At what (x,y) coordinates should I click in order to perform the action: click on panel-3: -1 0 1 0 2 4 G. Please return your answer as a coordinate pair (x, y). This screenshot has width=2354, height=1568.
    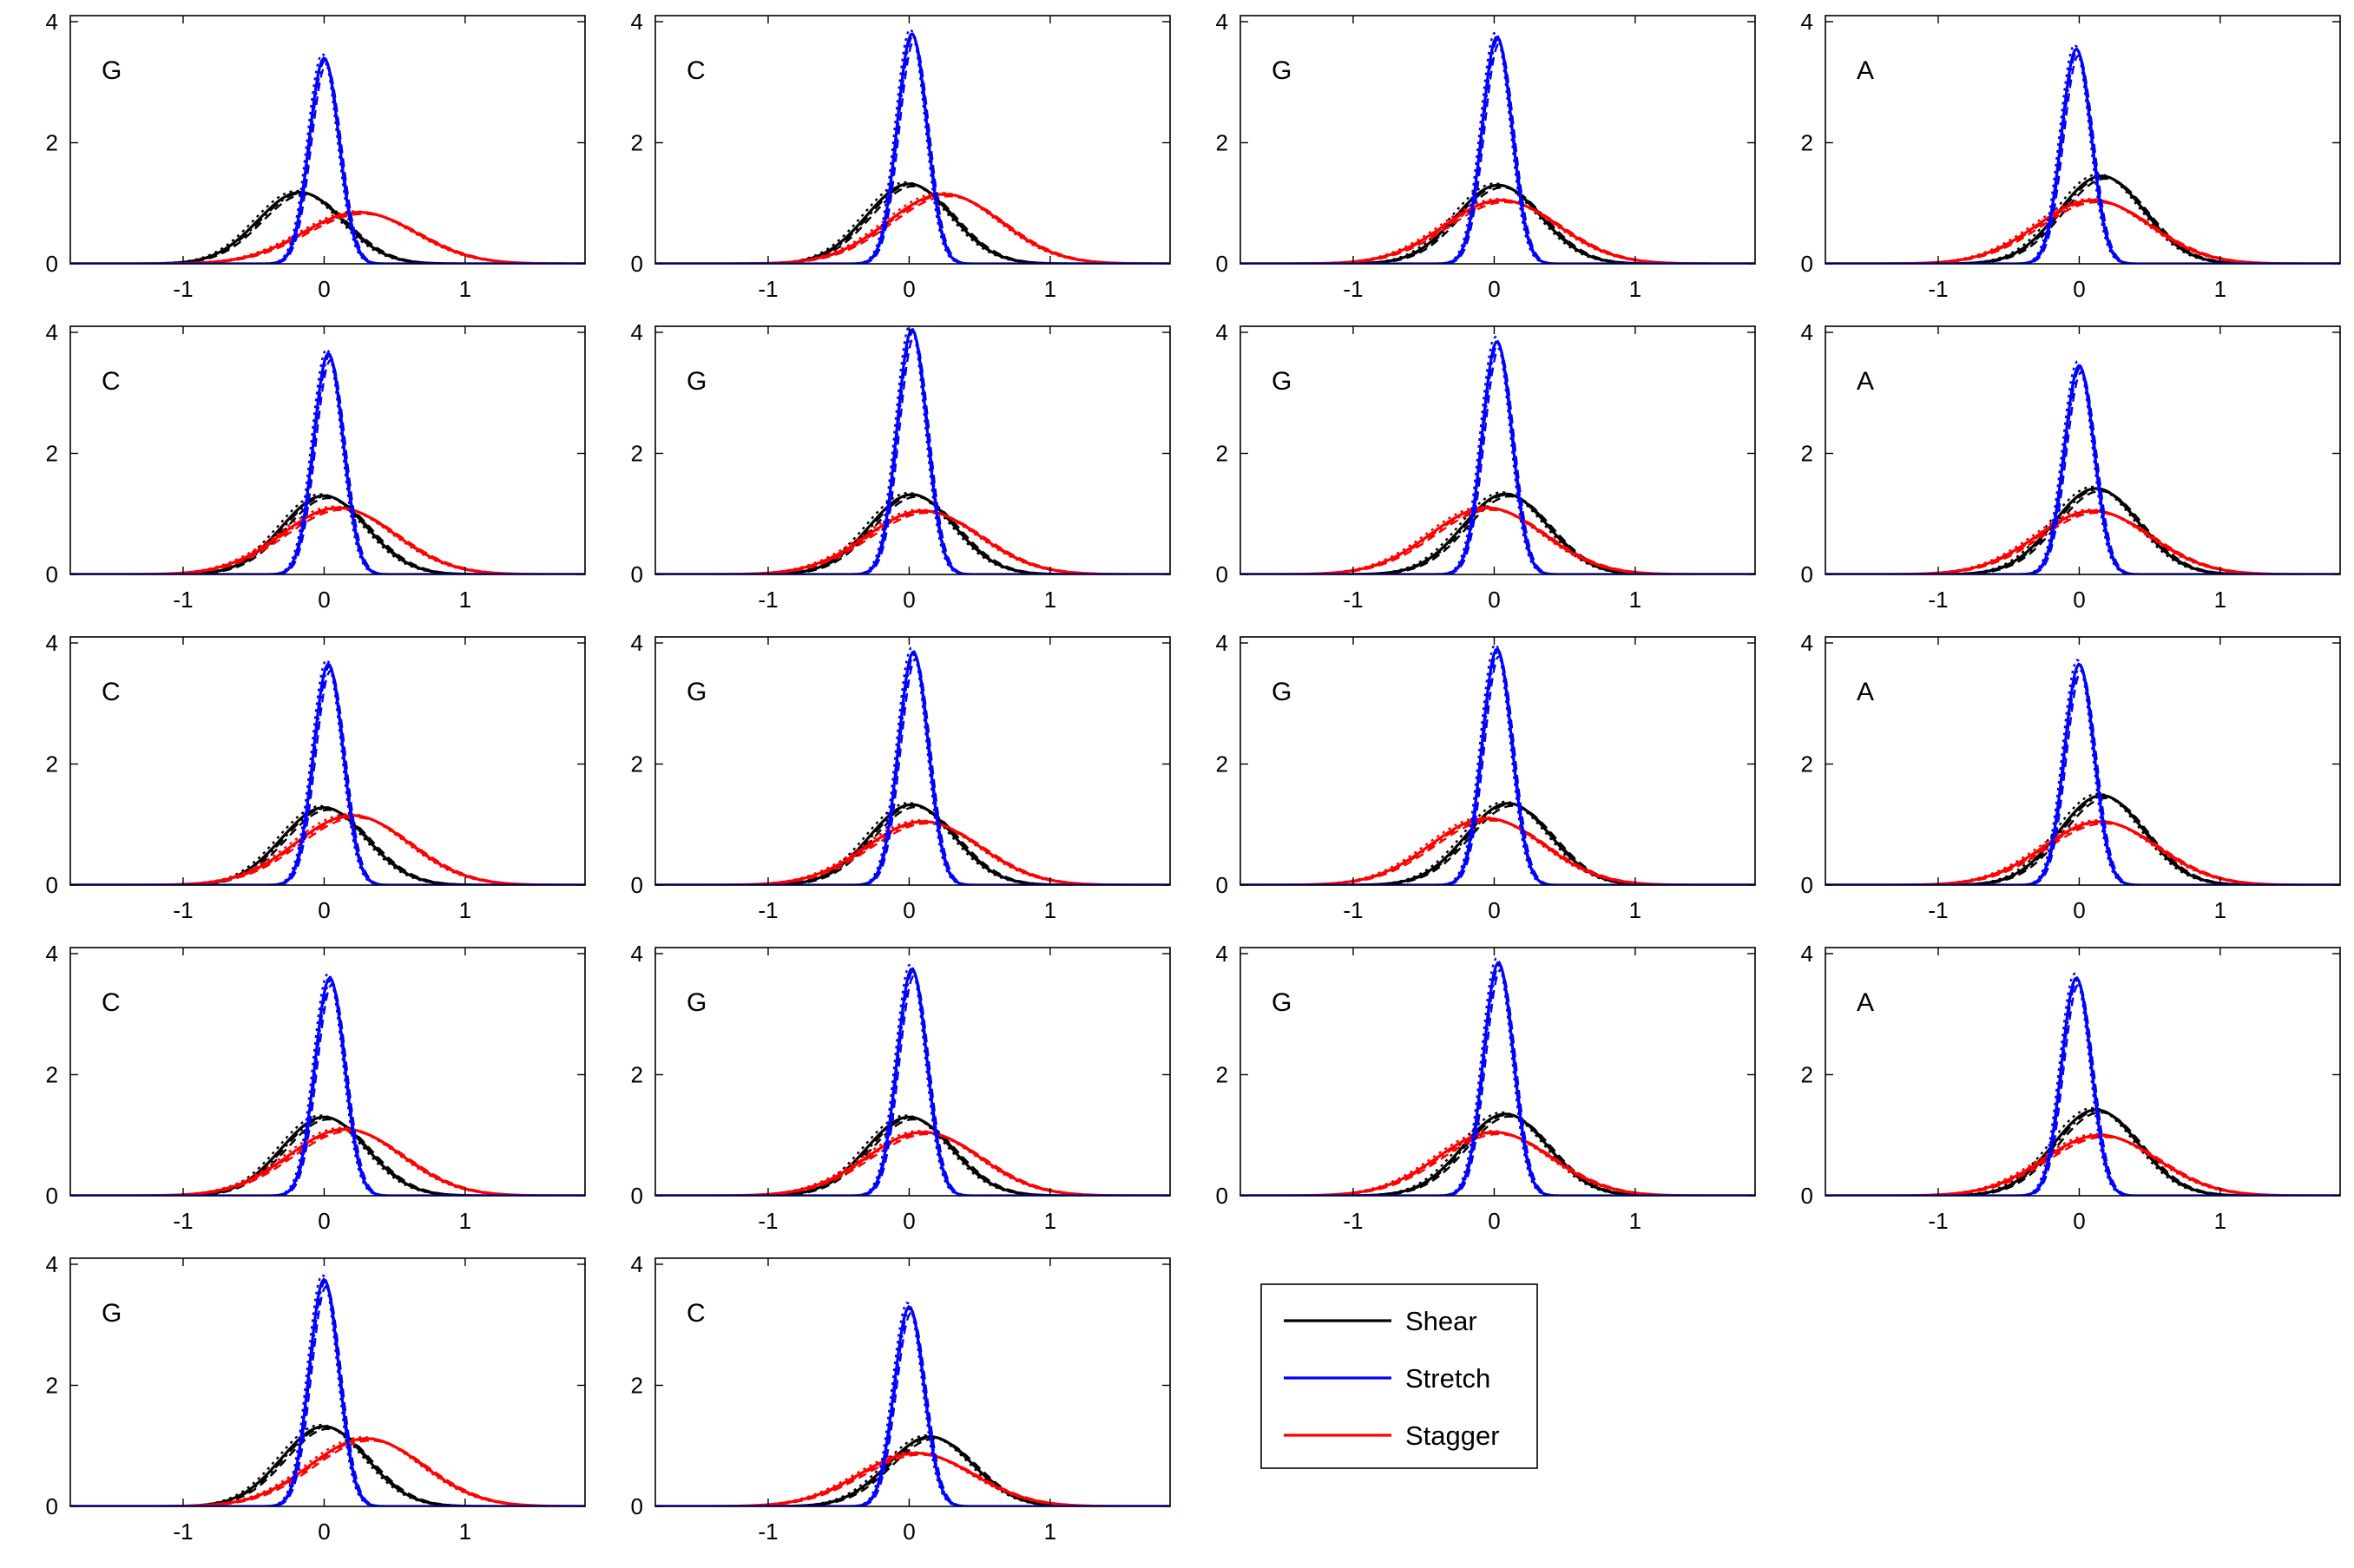
    Looking at the image, I should click on (1486, 155).